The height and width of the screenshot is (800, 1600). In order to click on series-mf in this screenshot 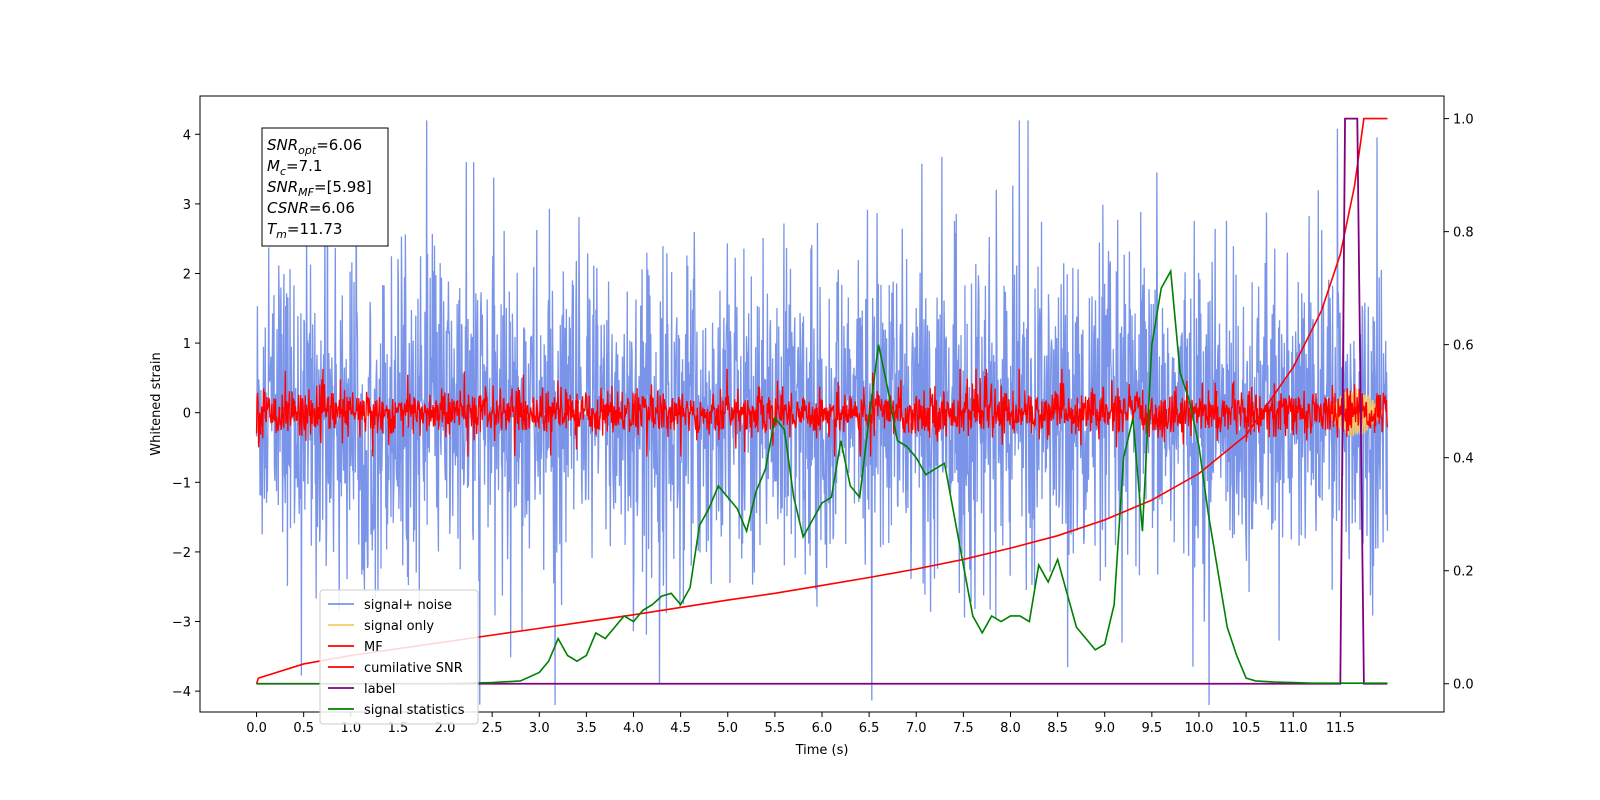, I will do `click(822, 412)`.